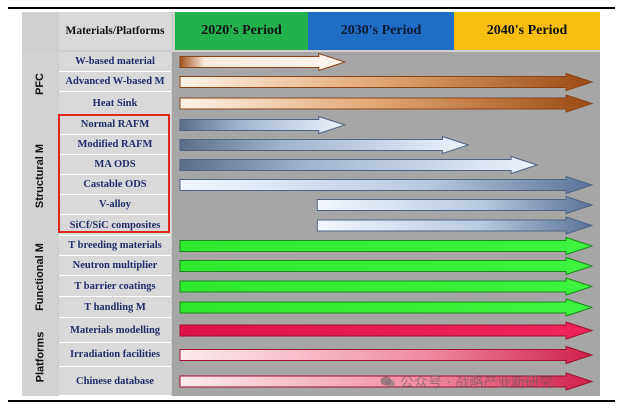 This screenshot has width=623, height=410. What do you see at coordinates (115, 266) in the screenshot?
I see `row-label: Neutron multiplier` at bounding box center [115, 266].